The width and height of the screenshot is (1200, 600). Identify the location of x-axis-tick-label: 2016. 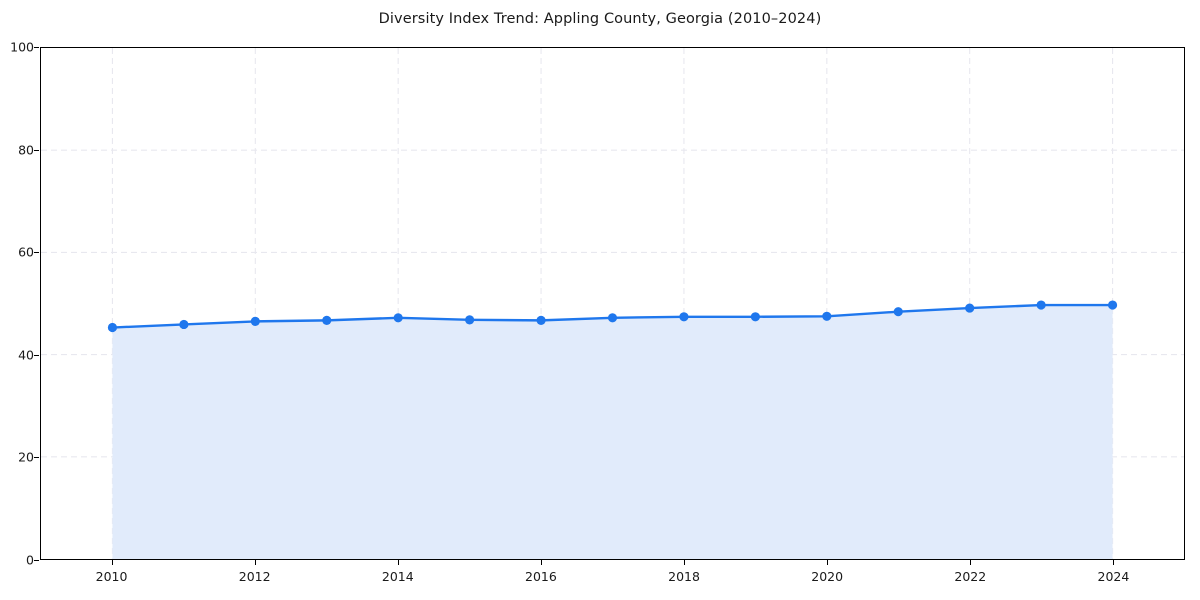
(541, 576).